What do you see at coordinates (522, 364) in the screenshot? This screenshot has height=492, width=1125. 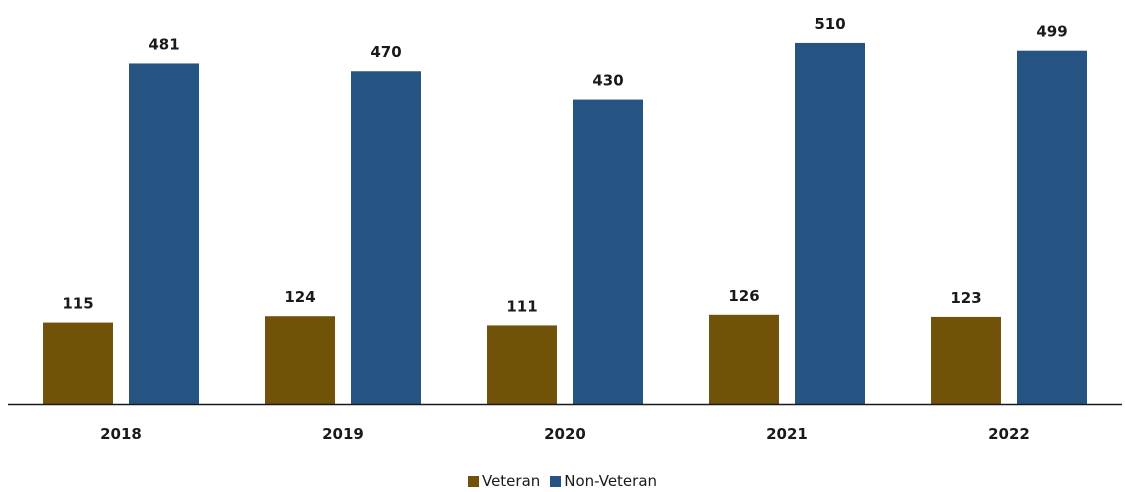 I see `bar-veteran-2020` at bounding box center [522, 364].